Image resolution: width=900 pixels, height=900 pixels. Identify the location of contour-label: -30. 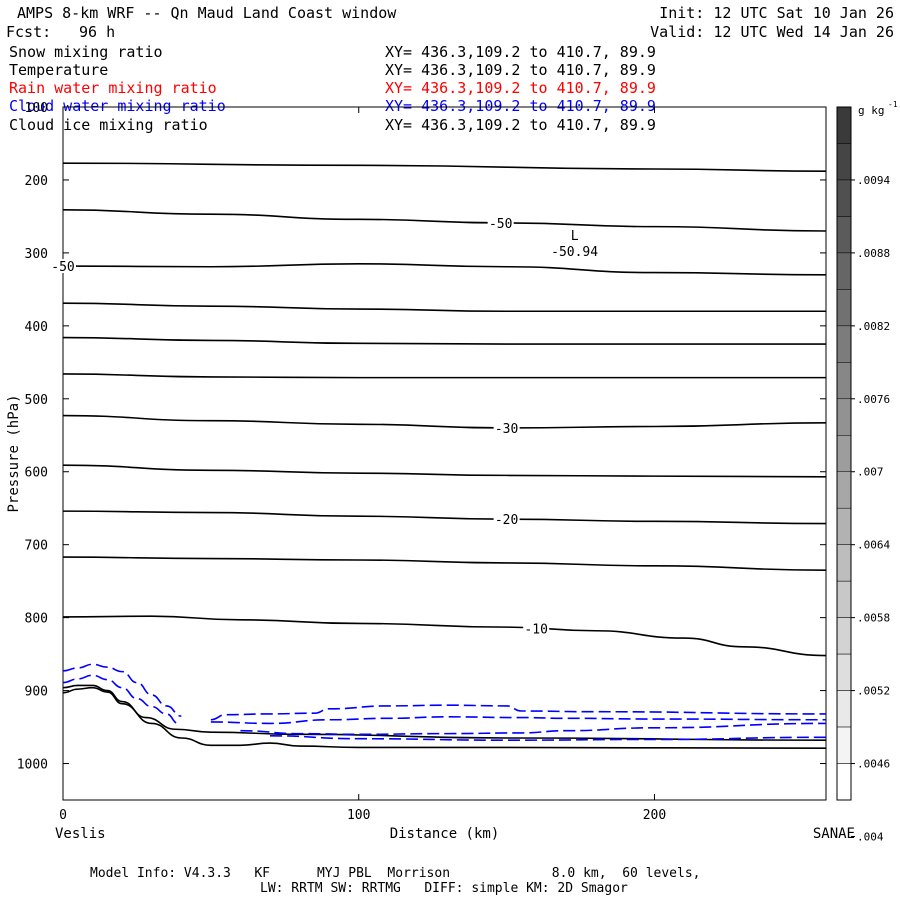
(506, 429).